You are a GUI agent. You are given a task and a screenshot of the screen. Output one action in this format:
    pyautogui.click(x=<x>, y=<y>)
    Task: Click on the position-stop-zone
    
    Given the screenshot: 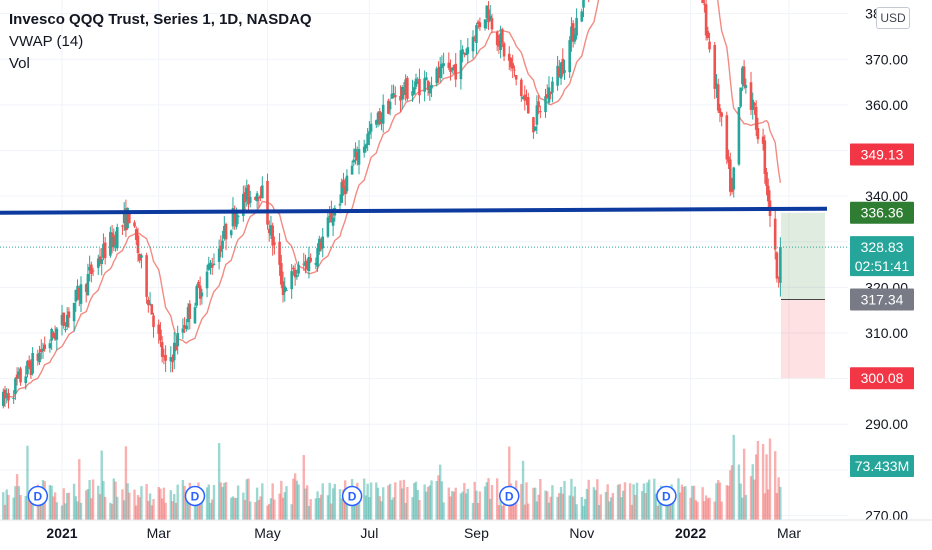 What is the action you would take?
    pyautogui.click(x=803, y=339)
    